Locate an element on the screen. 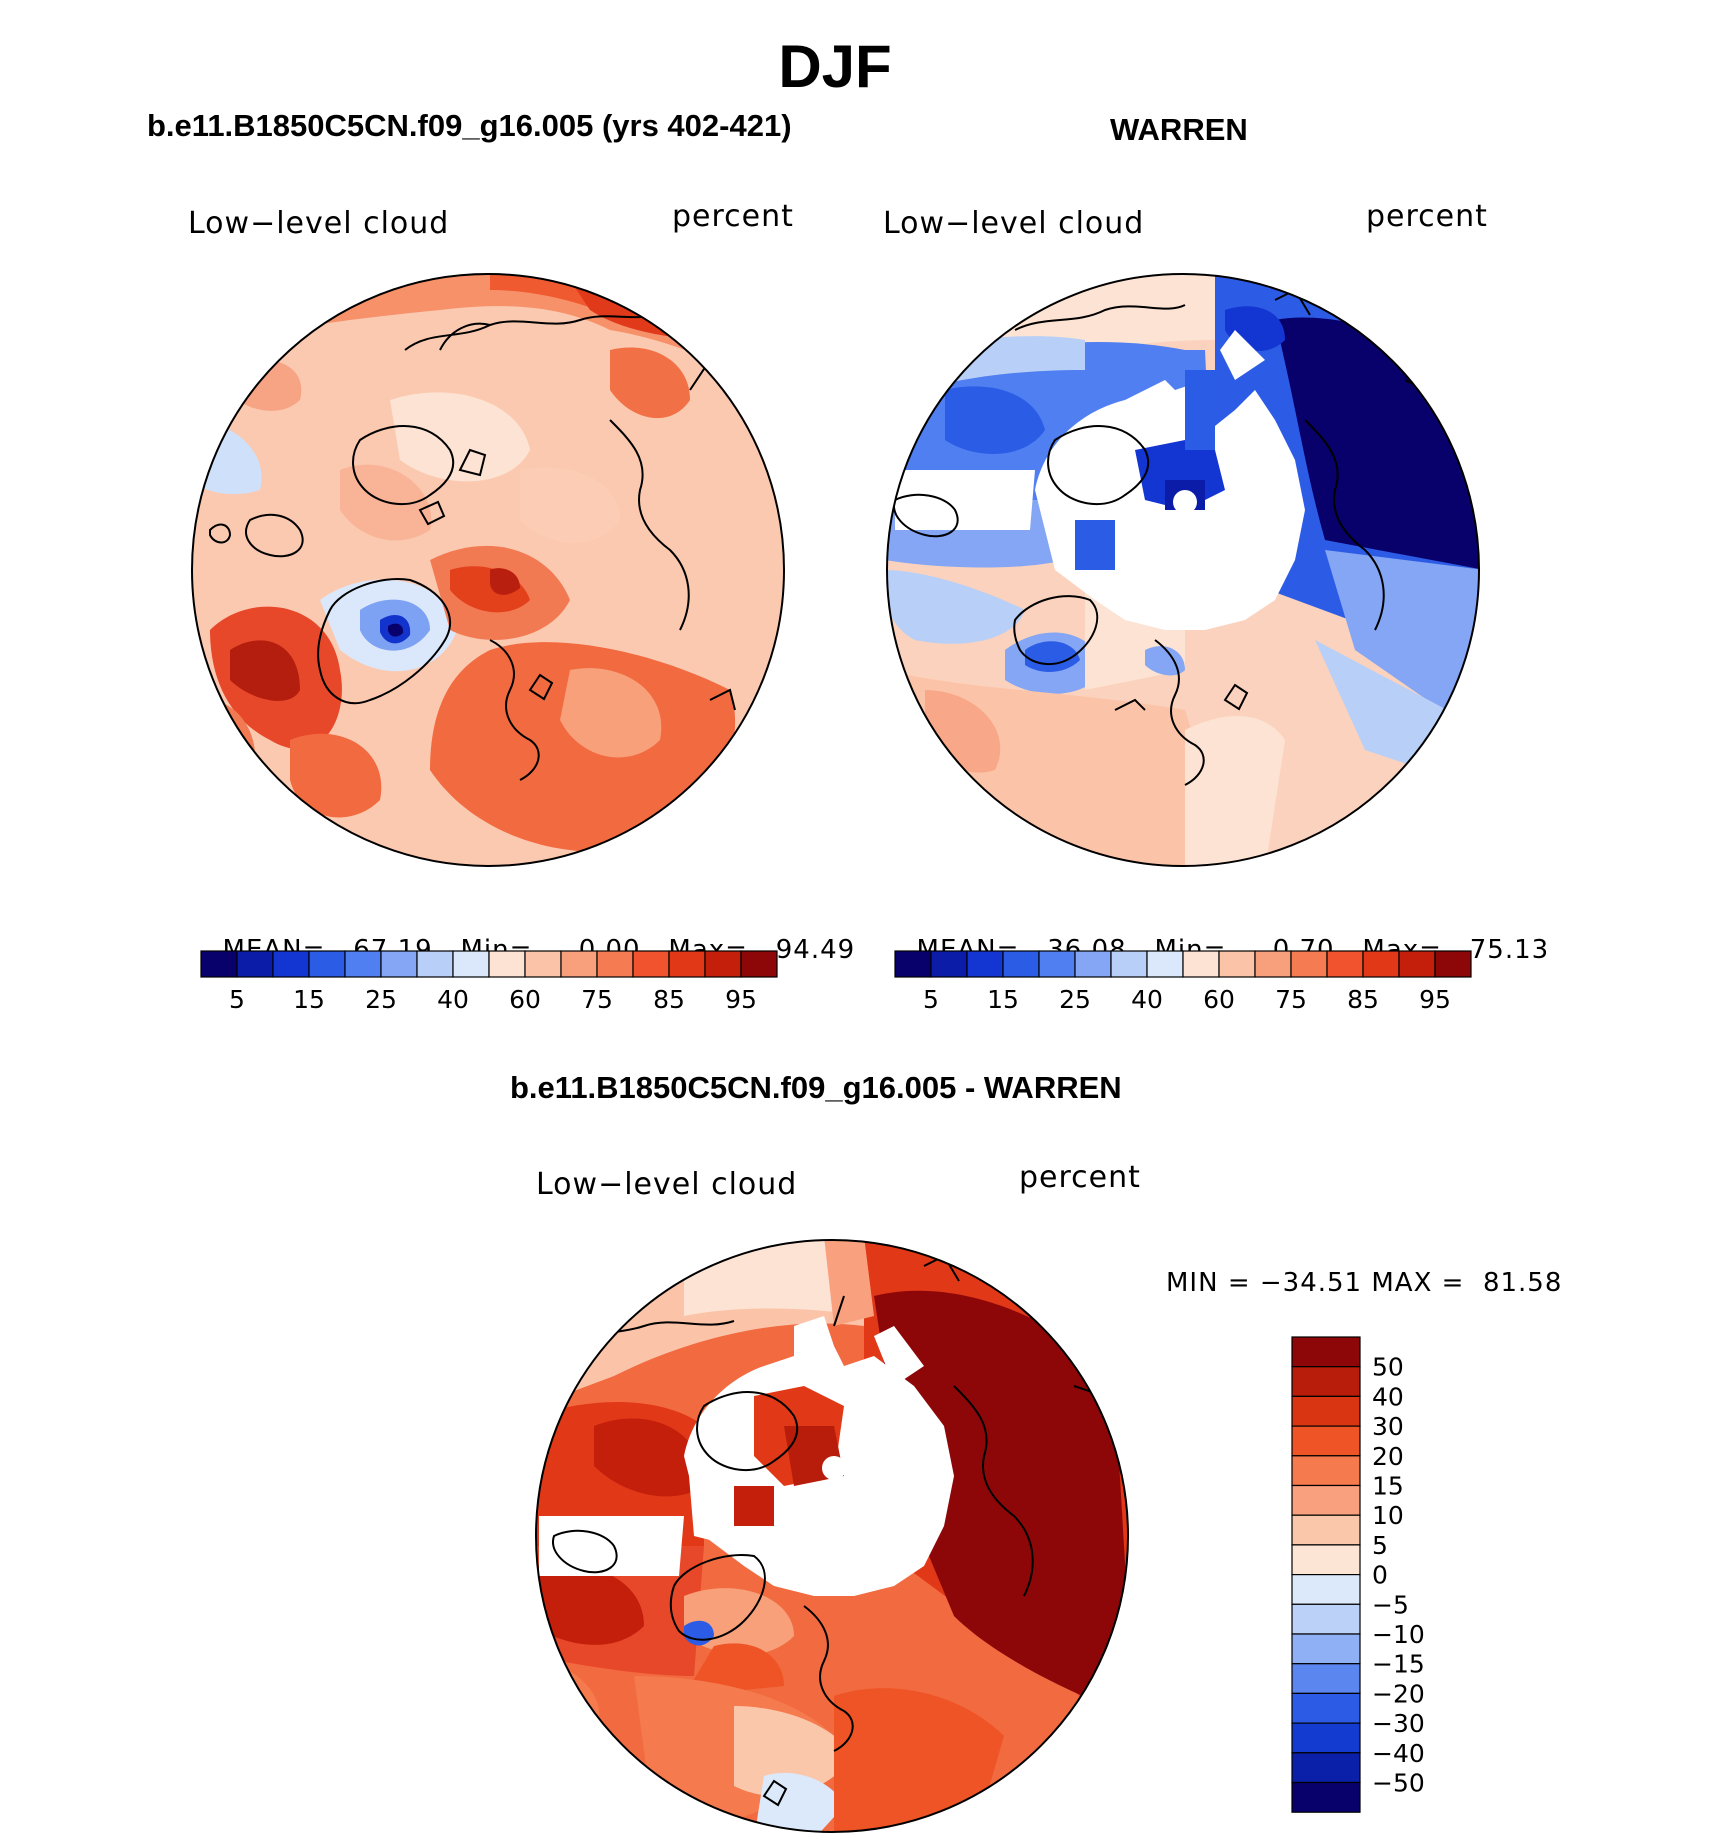 The width and height of the screenshot is (1710, 1839). diff-polar-map is located at coordinates (832, 1536).